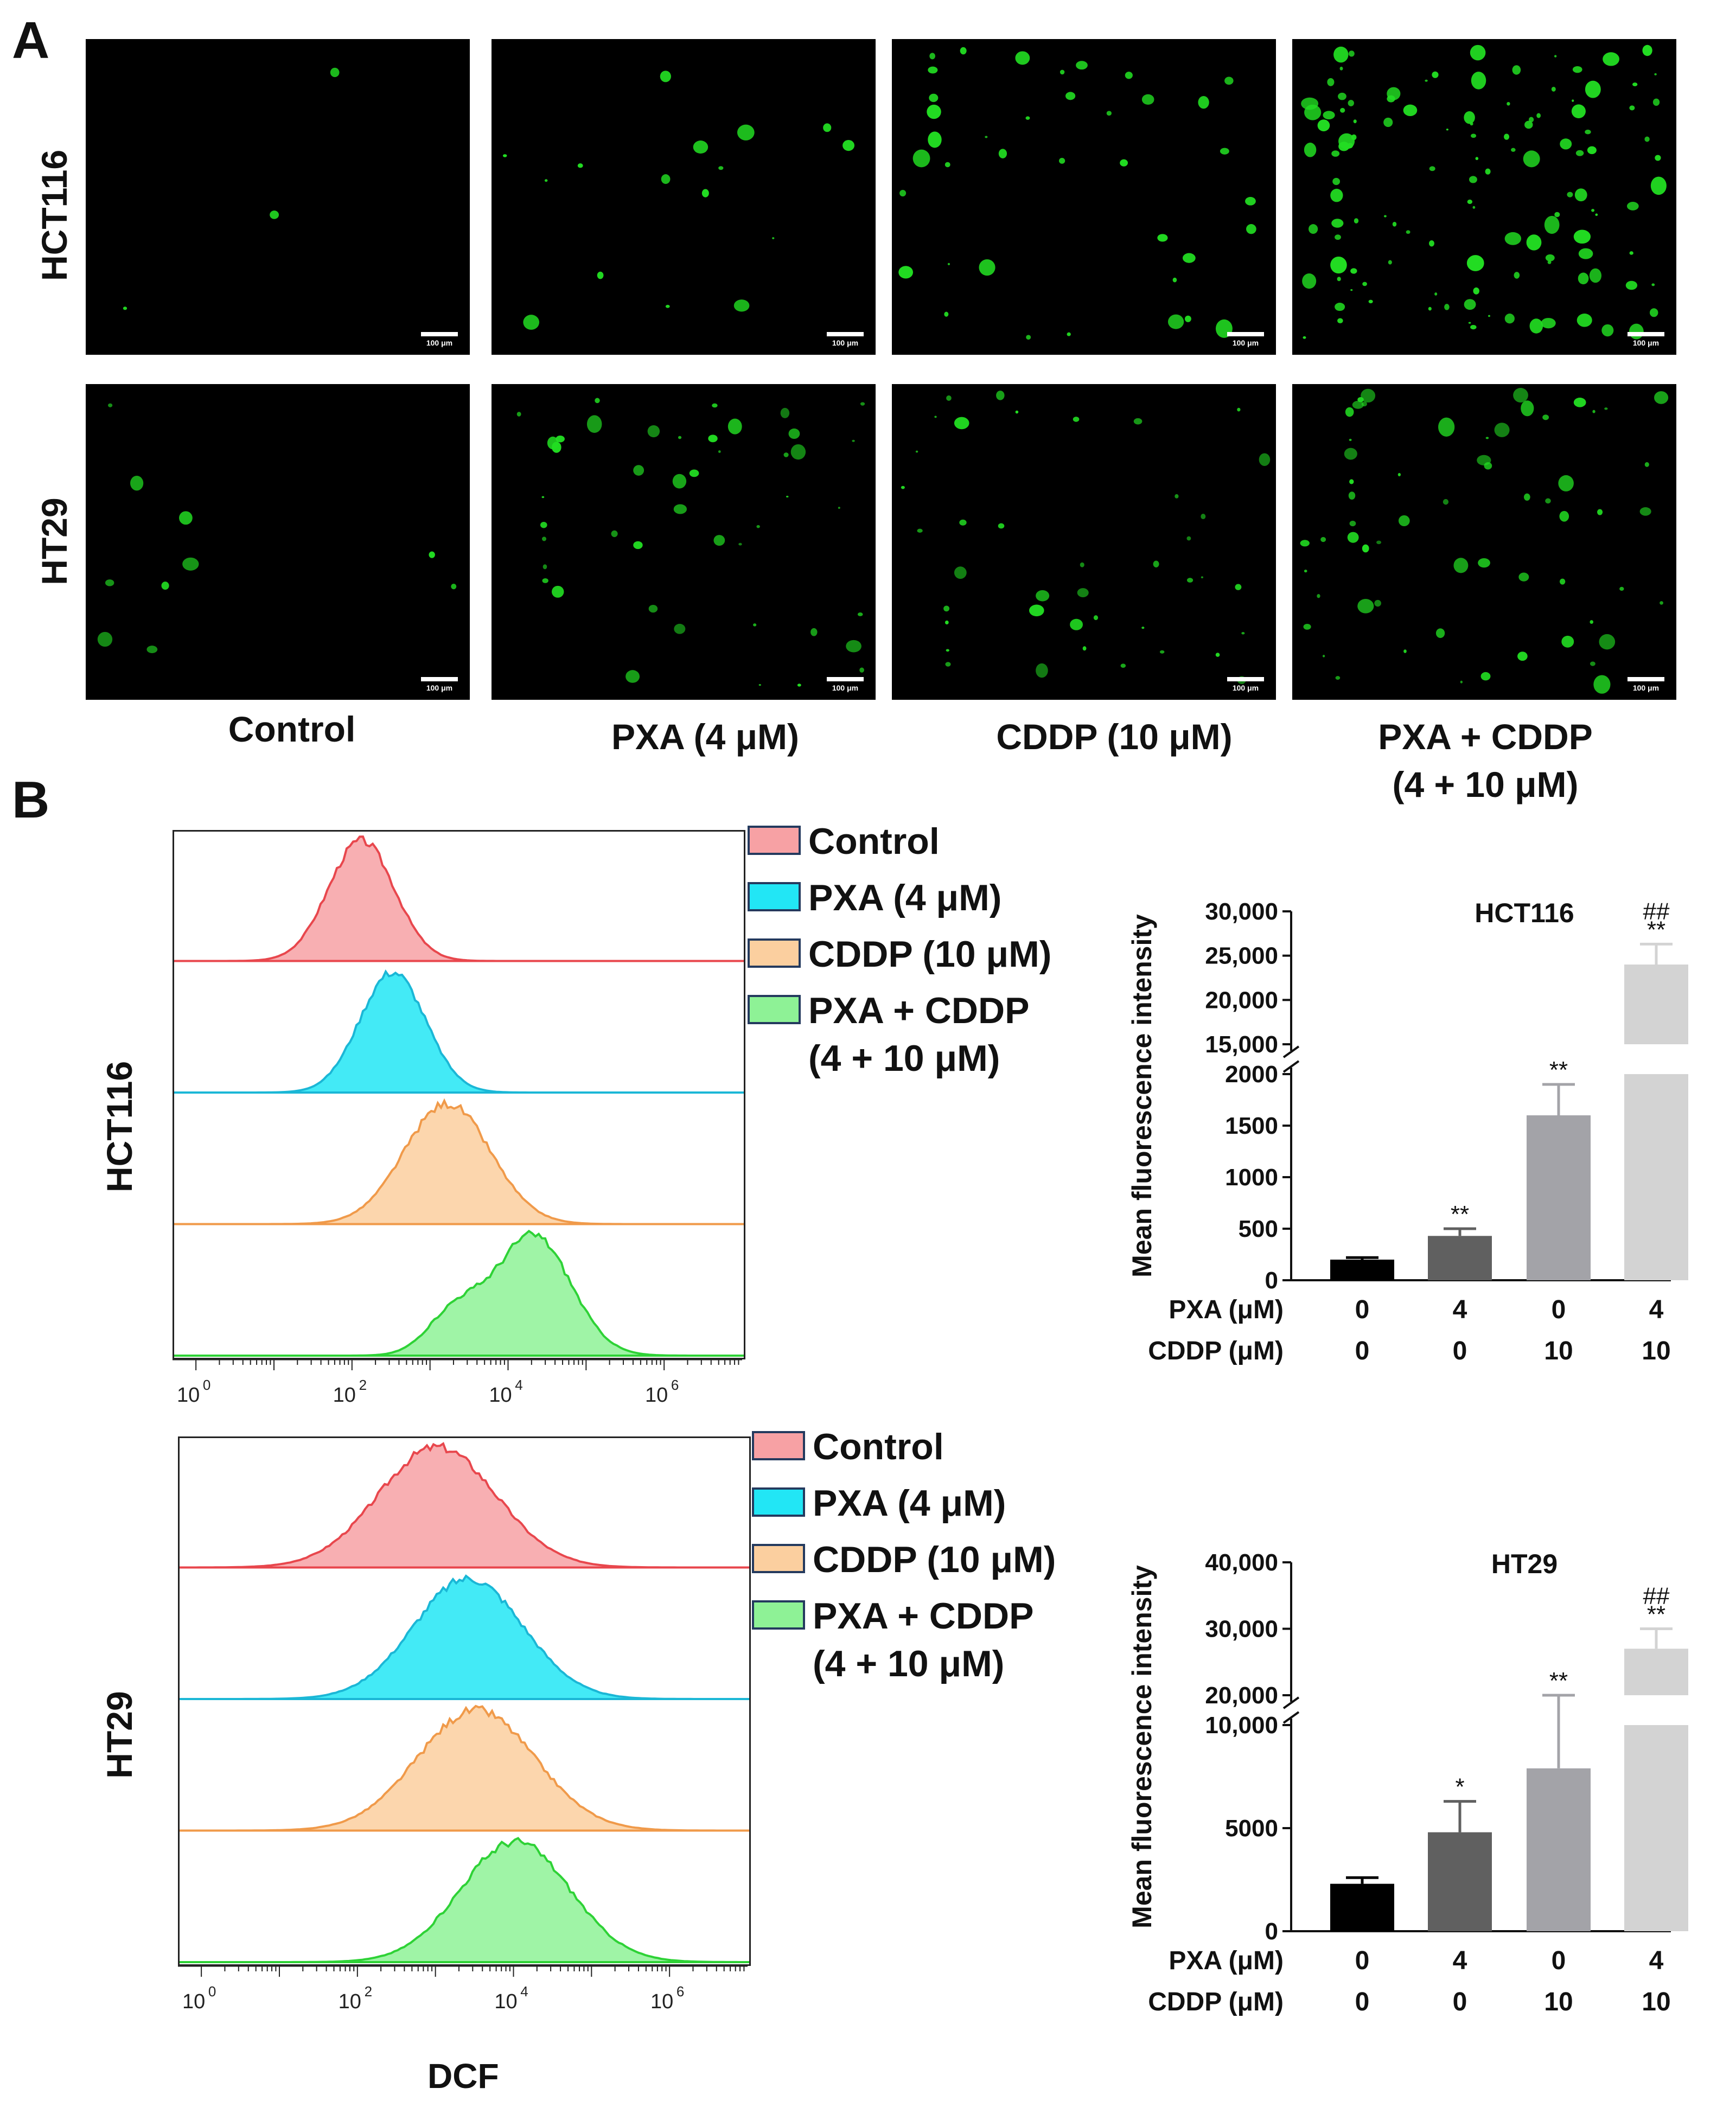 This screenshot has height=2101, width=1736. I want to click on y-tick-label: 500, so click(1258, 1229).